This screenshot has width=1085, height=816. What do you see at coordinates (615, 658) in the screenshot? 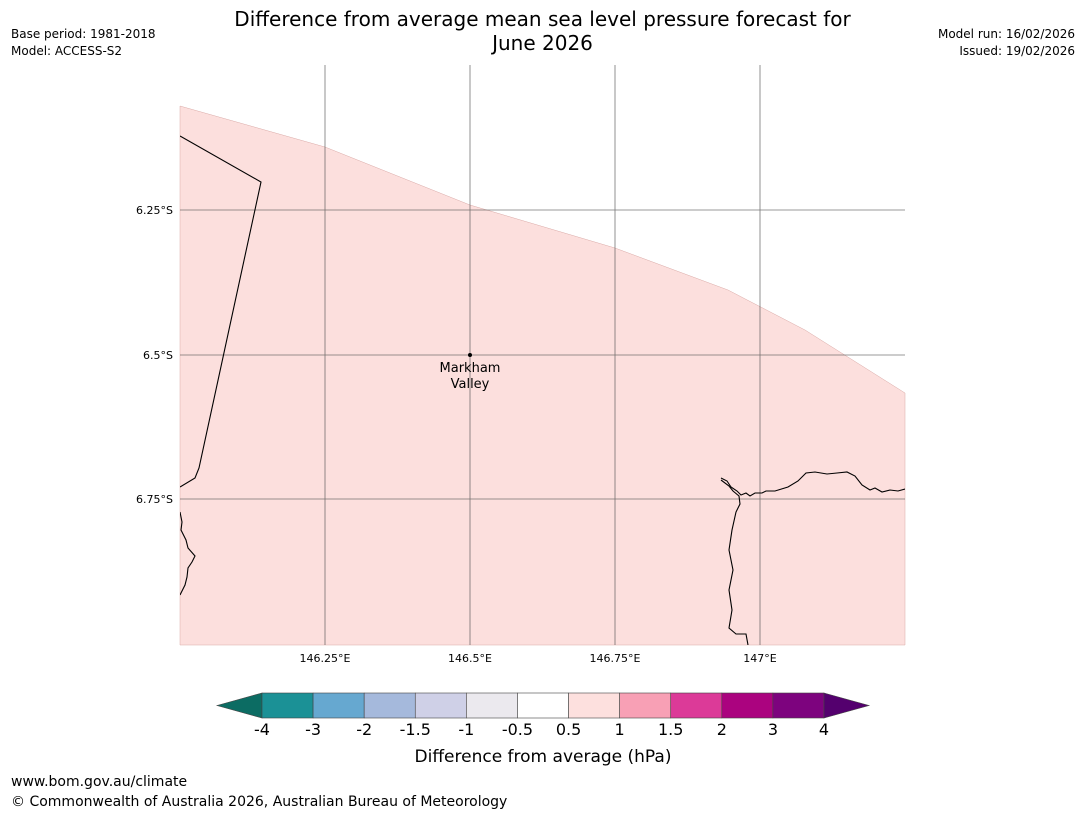
I see `lon-tick-label: 146.75°E` at bounding box center [615, 658].